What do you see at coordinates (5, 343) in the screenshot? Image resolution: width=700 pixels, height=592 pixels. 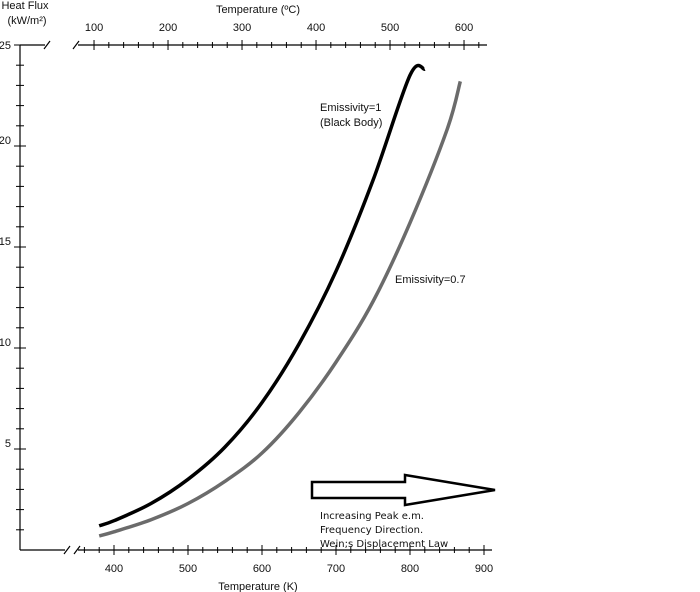 I see `y-tick-label: 10` at bounding box center [5, 343].